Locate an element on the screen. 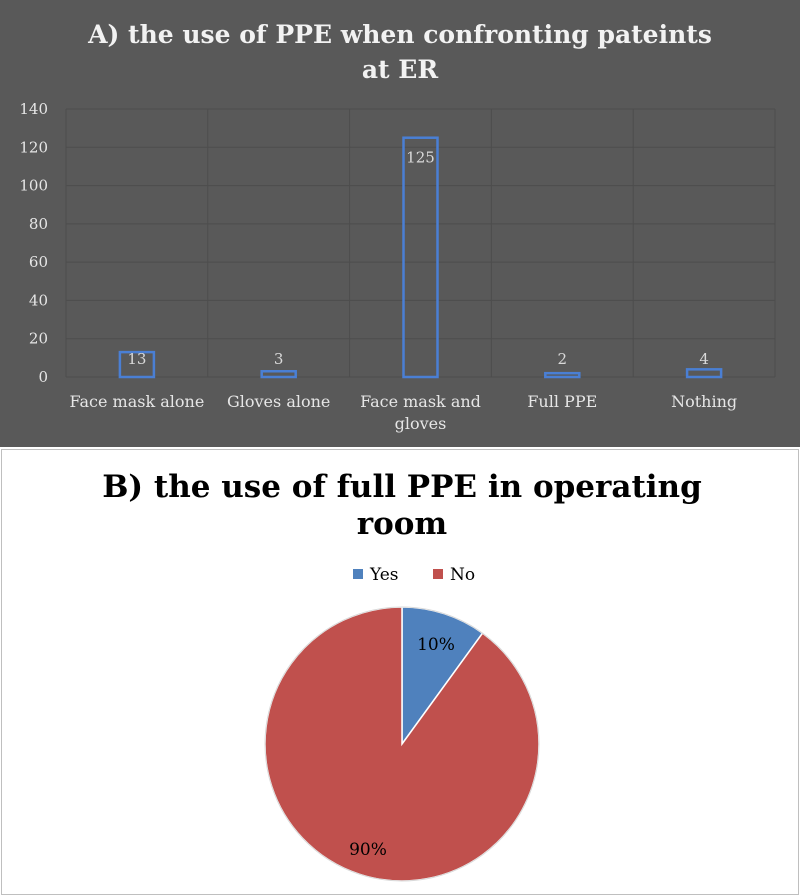  bar-data-label: 3 is located at coordinates (279, 359).